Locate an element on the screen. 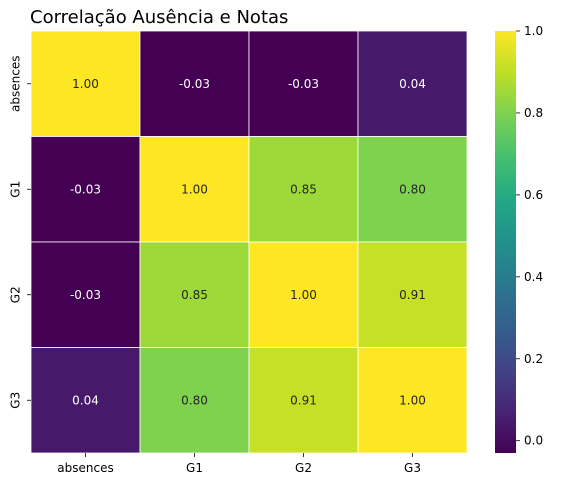 The height and width of the screenshot is (498, 581). colorbar-tick-label: 1.0 is located at coordinates (533, 31).